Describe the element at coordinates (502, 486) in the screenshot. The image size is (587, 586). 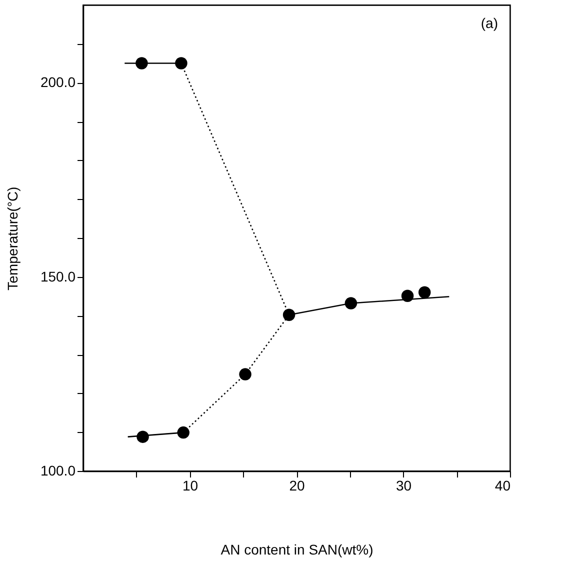
I see `x-tick-label: 40` at that location.